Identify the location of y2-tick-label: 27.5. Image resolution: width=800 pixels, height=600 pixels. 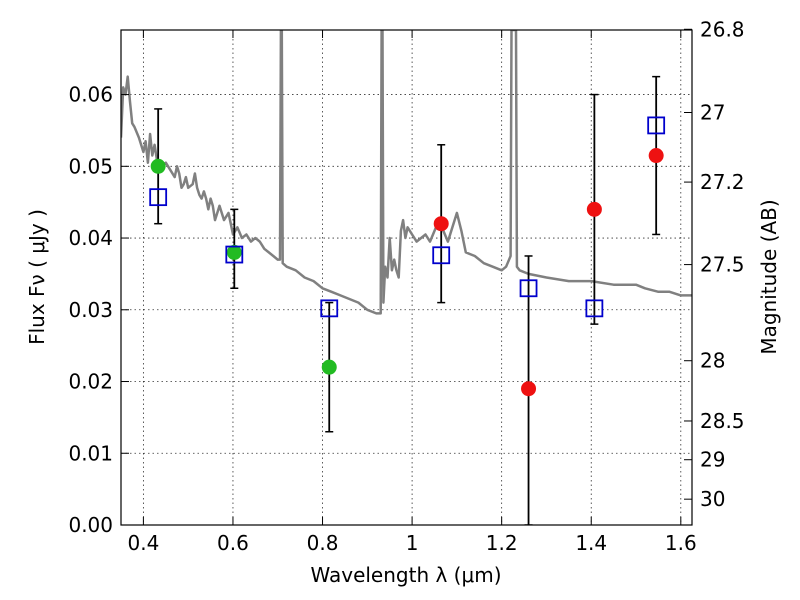
(722, 265).